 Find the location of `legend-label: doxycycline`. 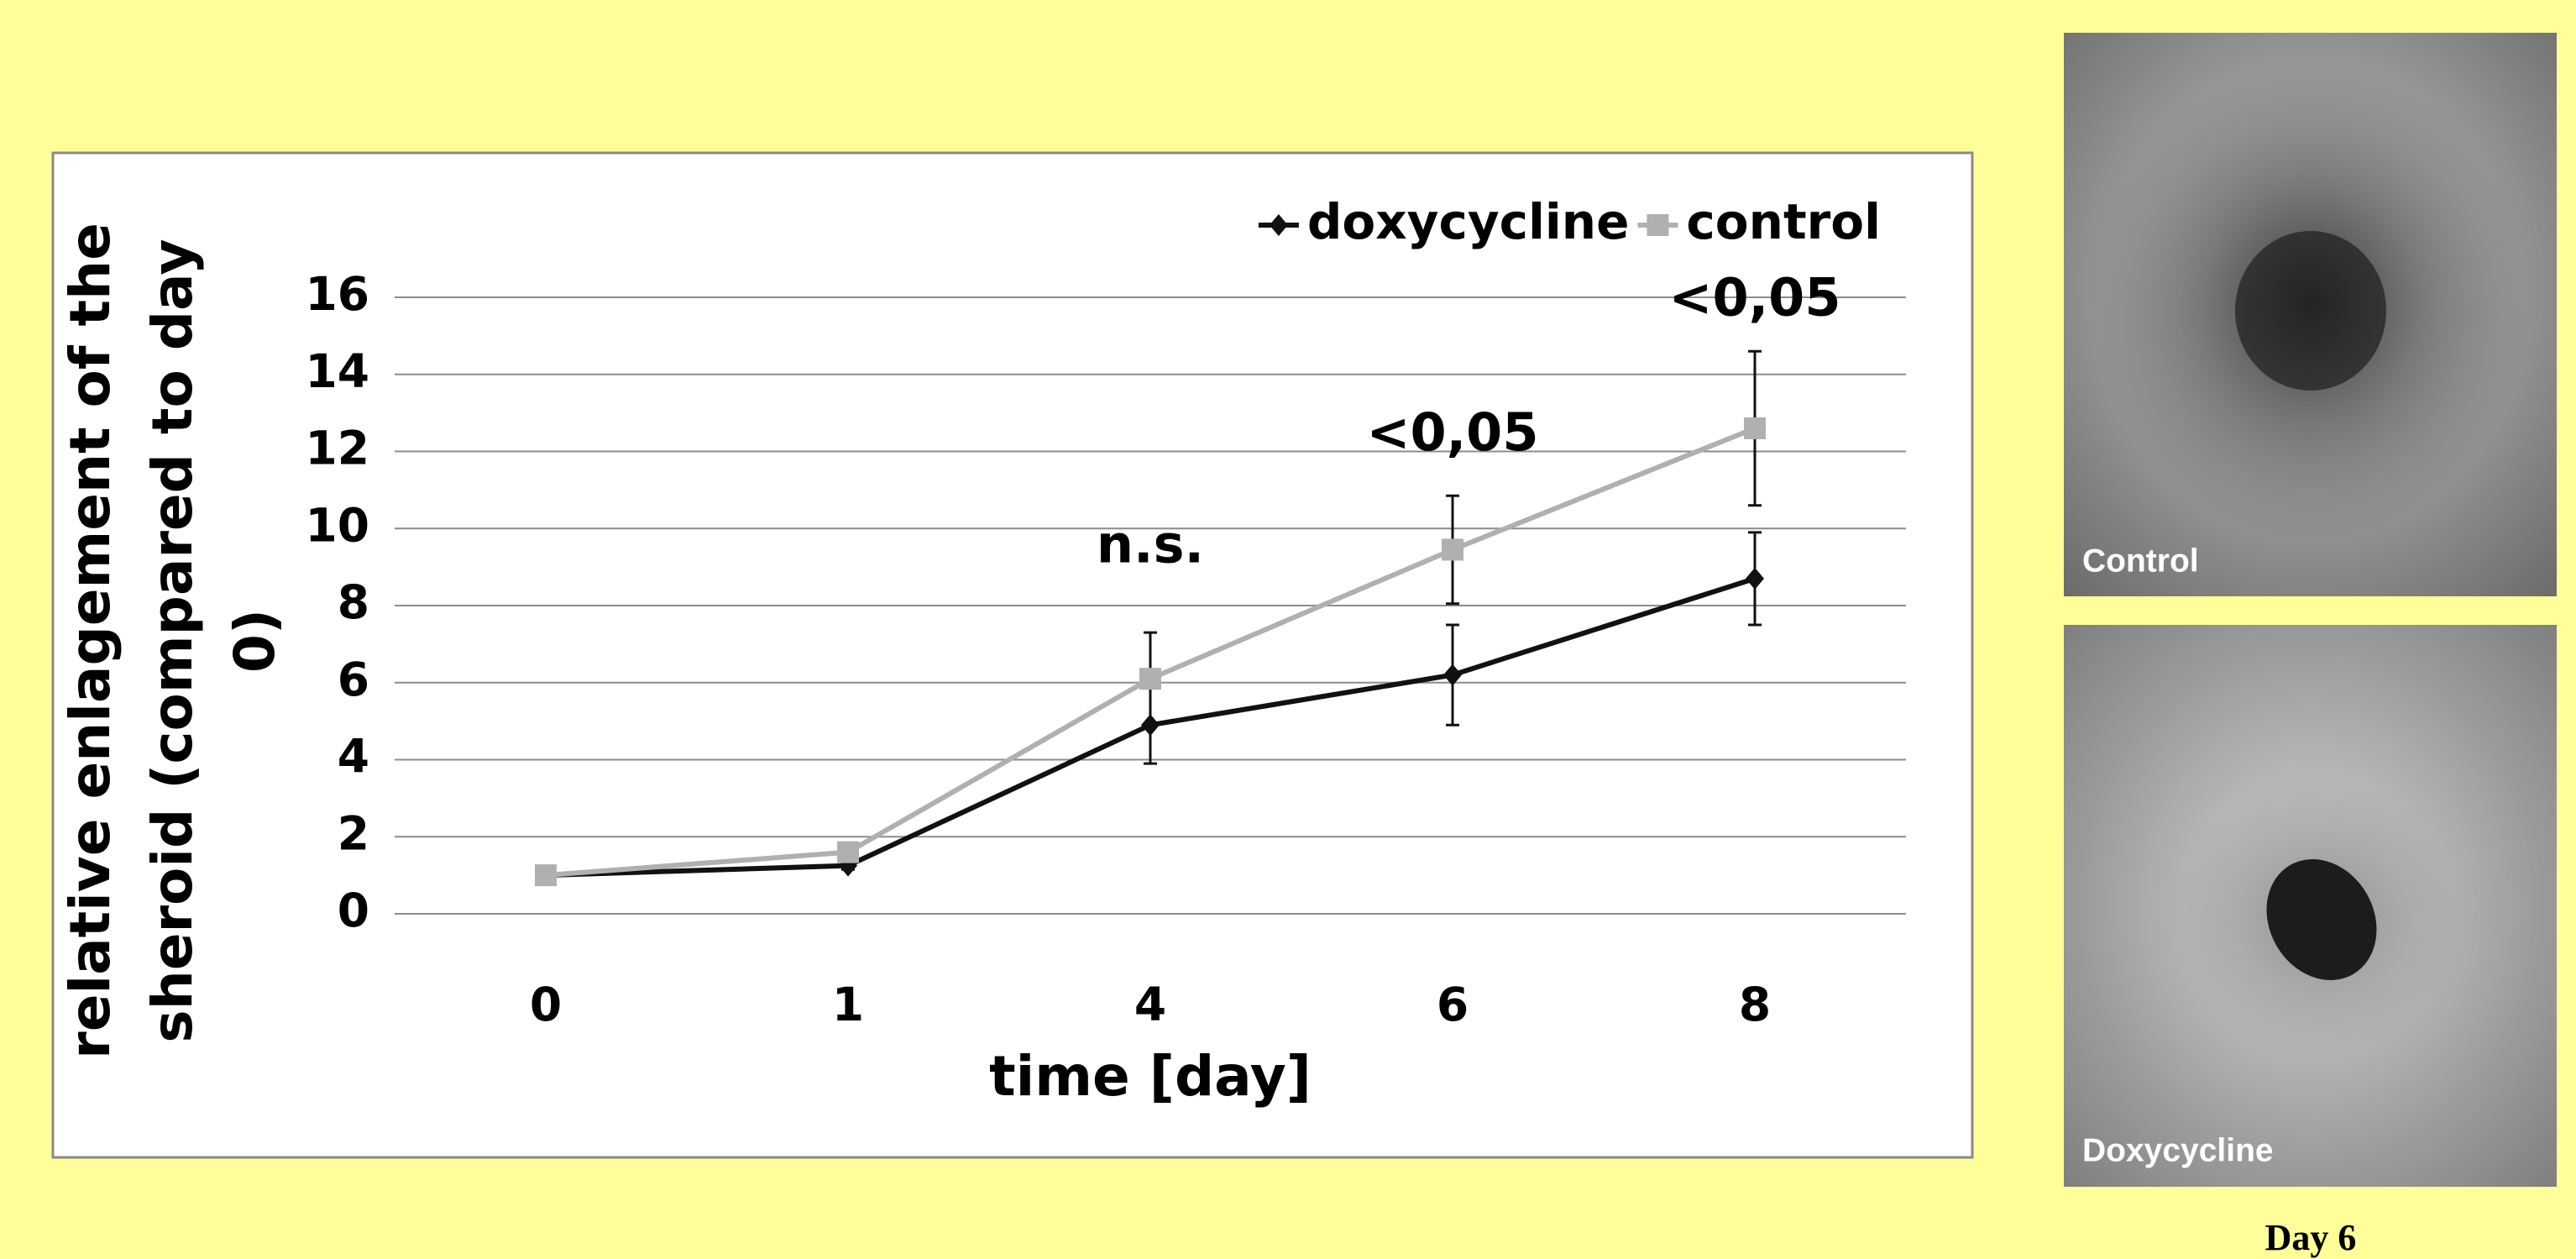

legend-label: doxycycline is located at coordinates (1468, 222).